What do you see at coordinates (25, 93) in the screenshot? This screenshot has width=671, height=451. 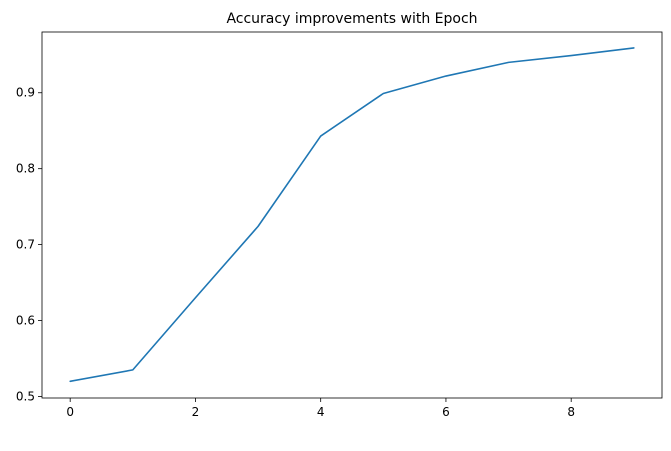 I see `y-tick-label: 0.9` at bounding box center [25, 93].